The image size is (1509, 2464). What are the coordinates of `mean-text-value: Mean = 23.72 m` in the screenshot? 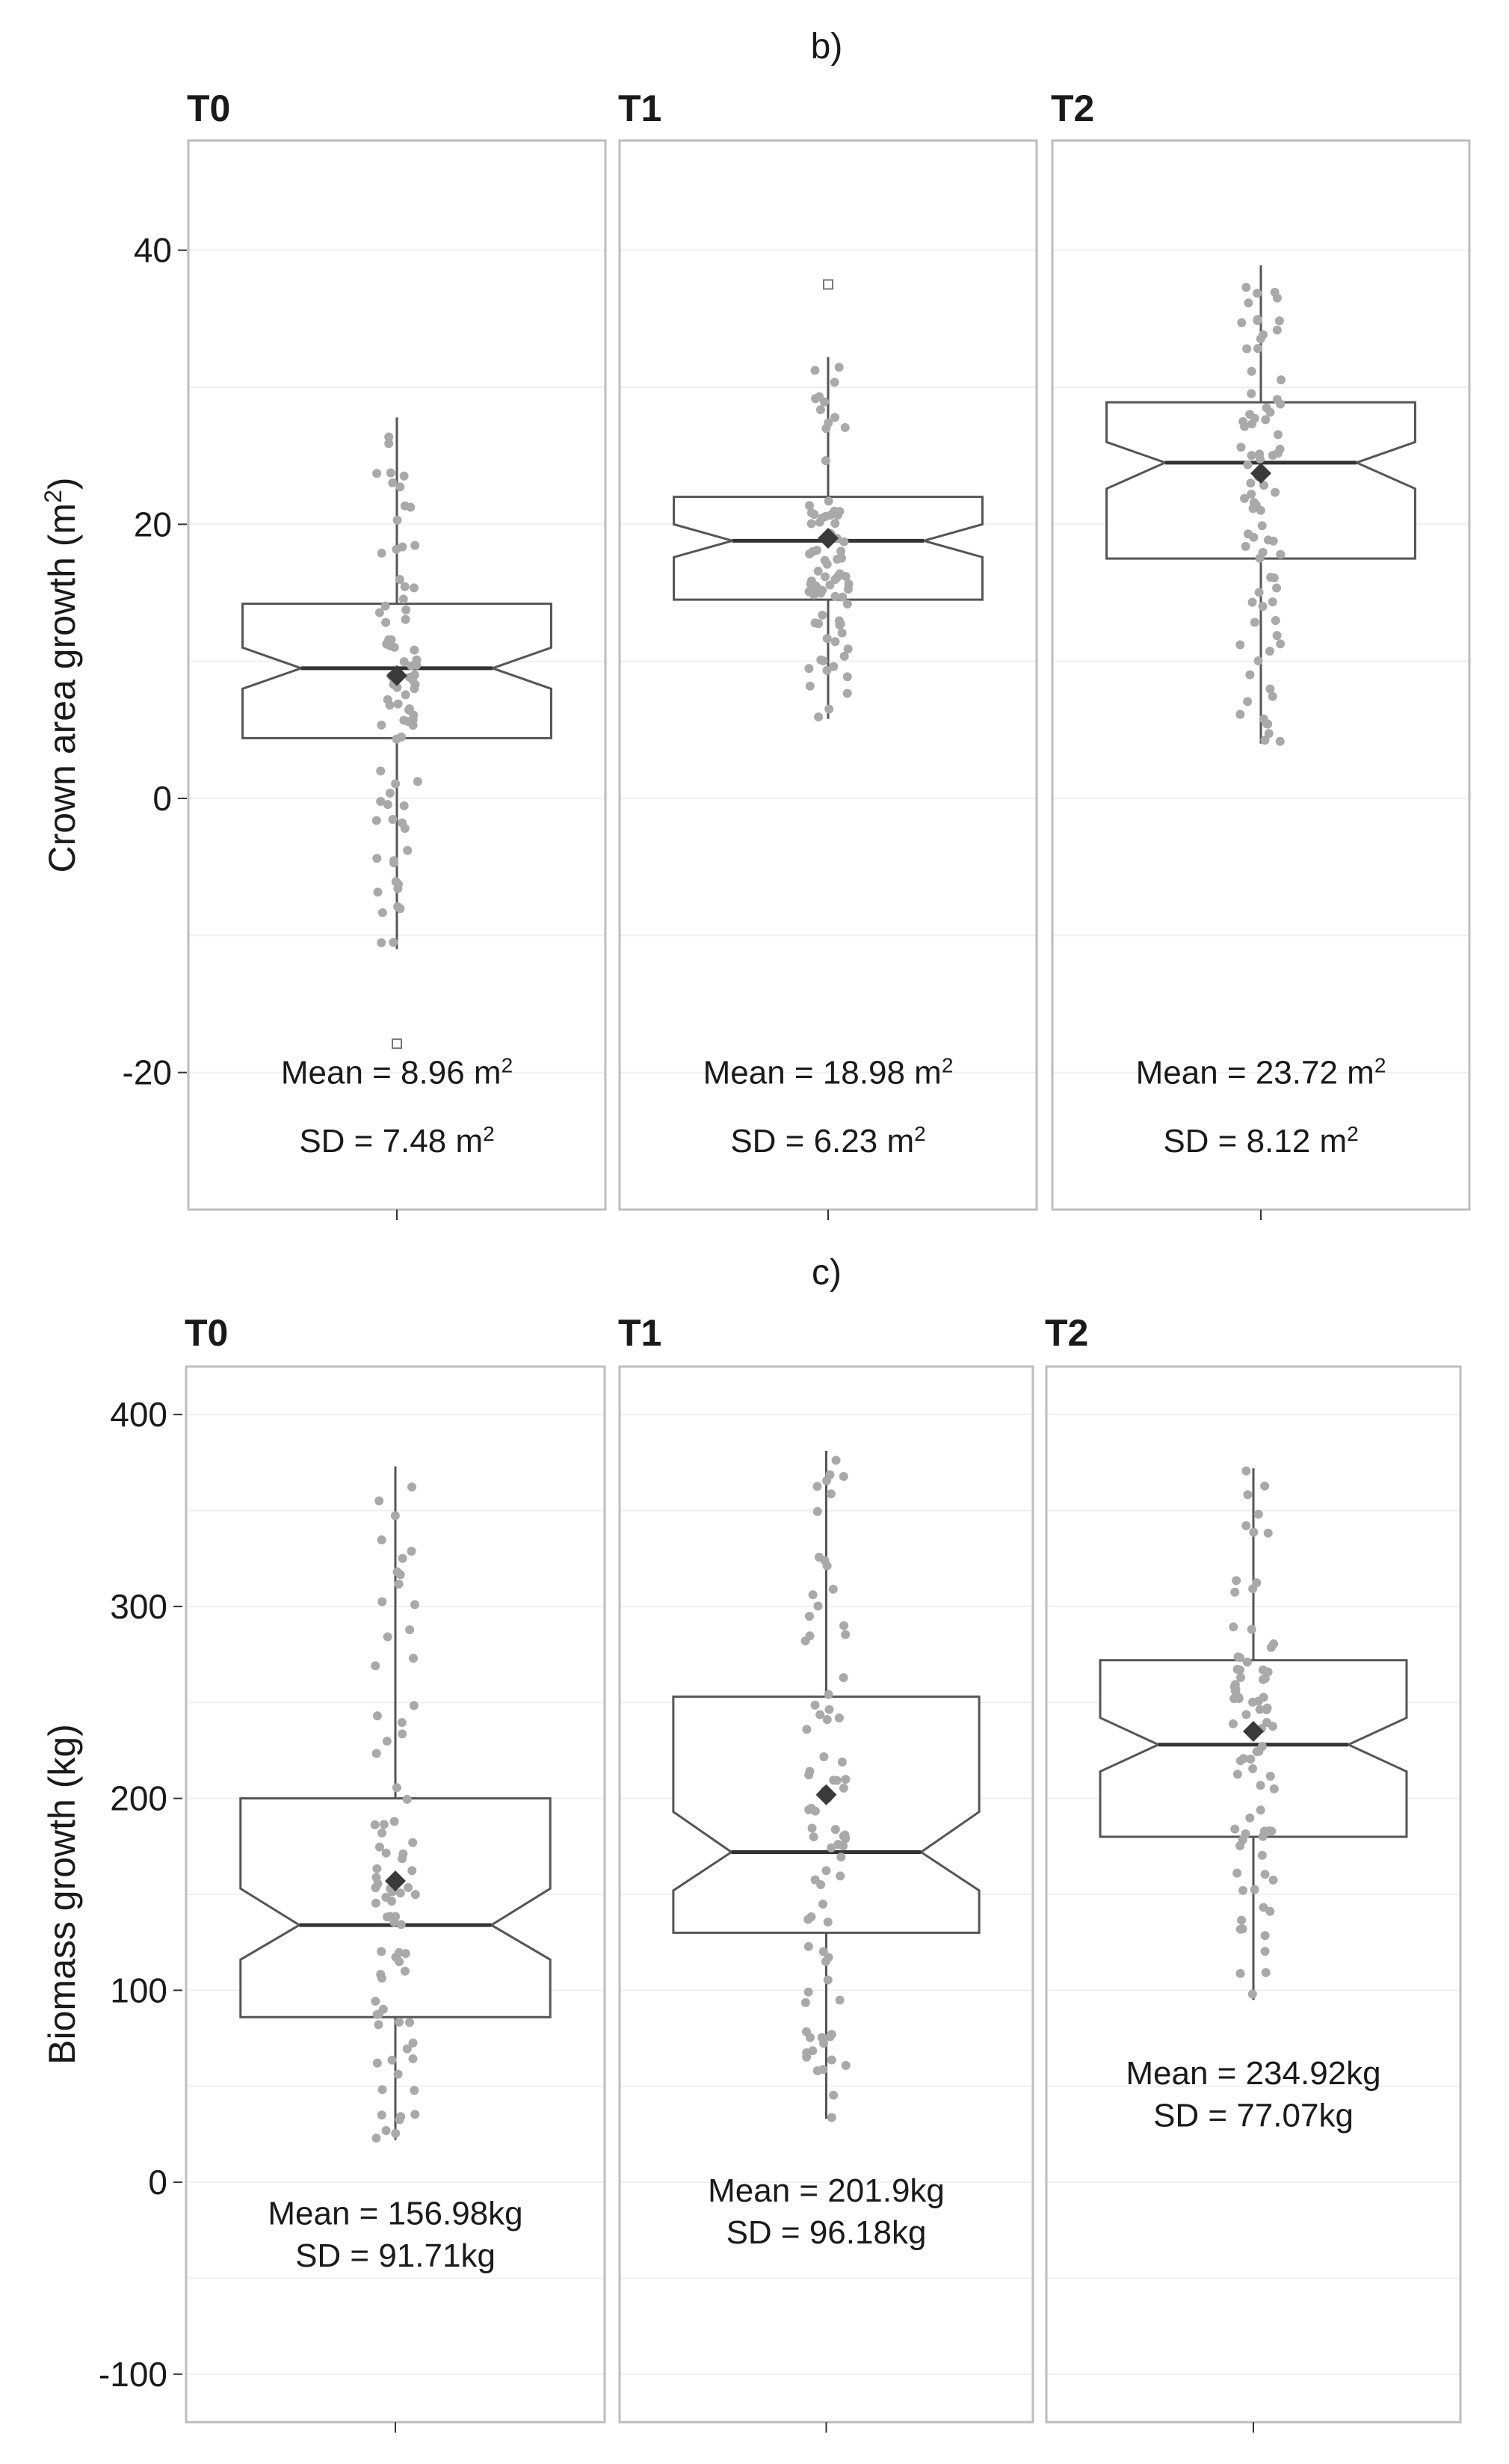 It's located at (1255, 1072).